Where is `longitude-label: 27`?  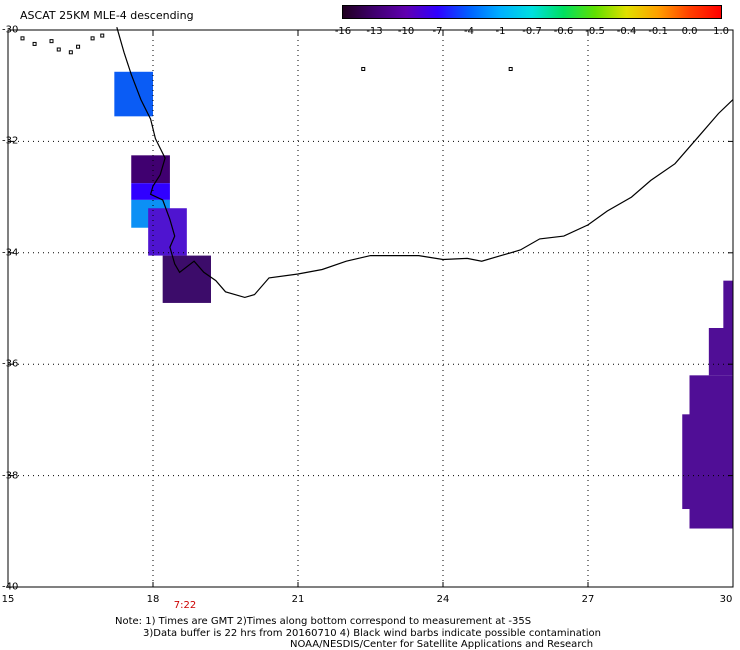 longitude-label: 27 is located at coordinates (588, 599).